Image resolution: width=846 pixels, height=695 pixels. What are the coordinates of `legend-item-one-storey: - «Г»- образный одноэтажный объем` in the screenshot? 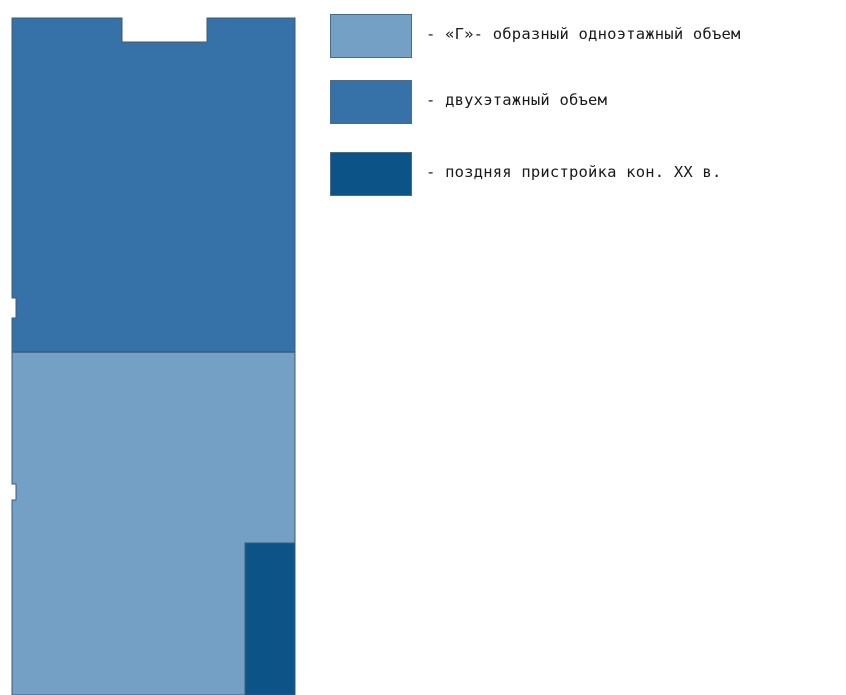 It's located at (588, 37).